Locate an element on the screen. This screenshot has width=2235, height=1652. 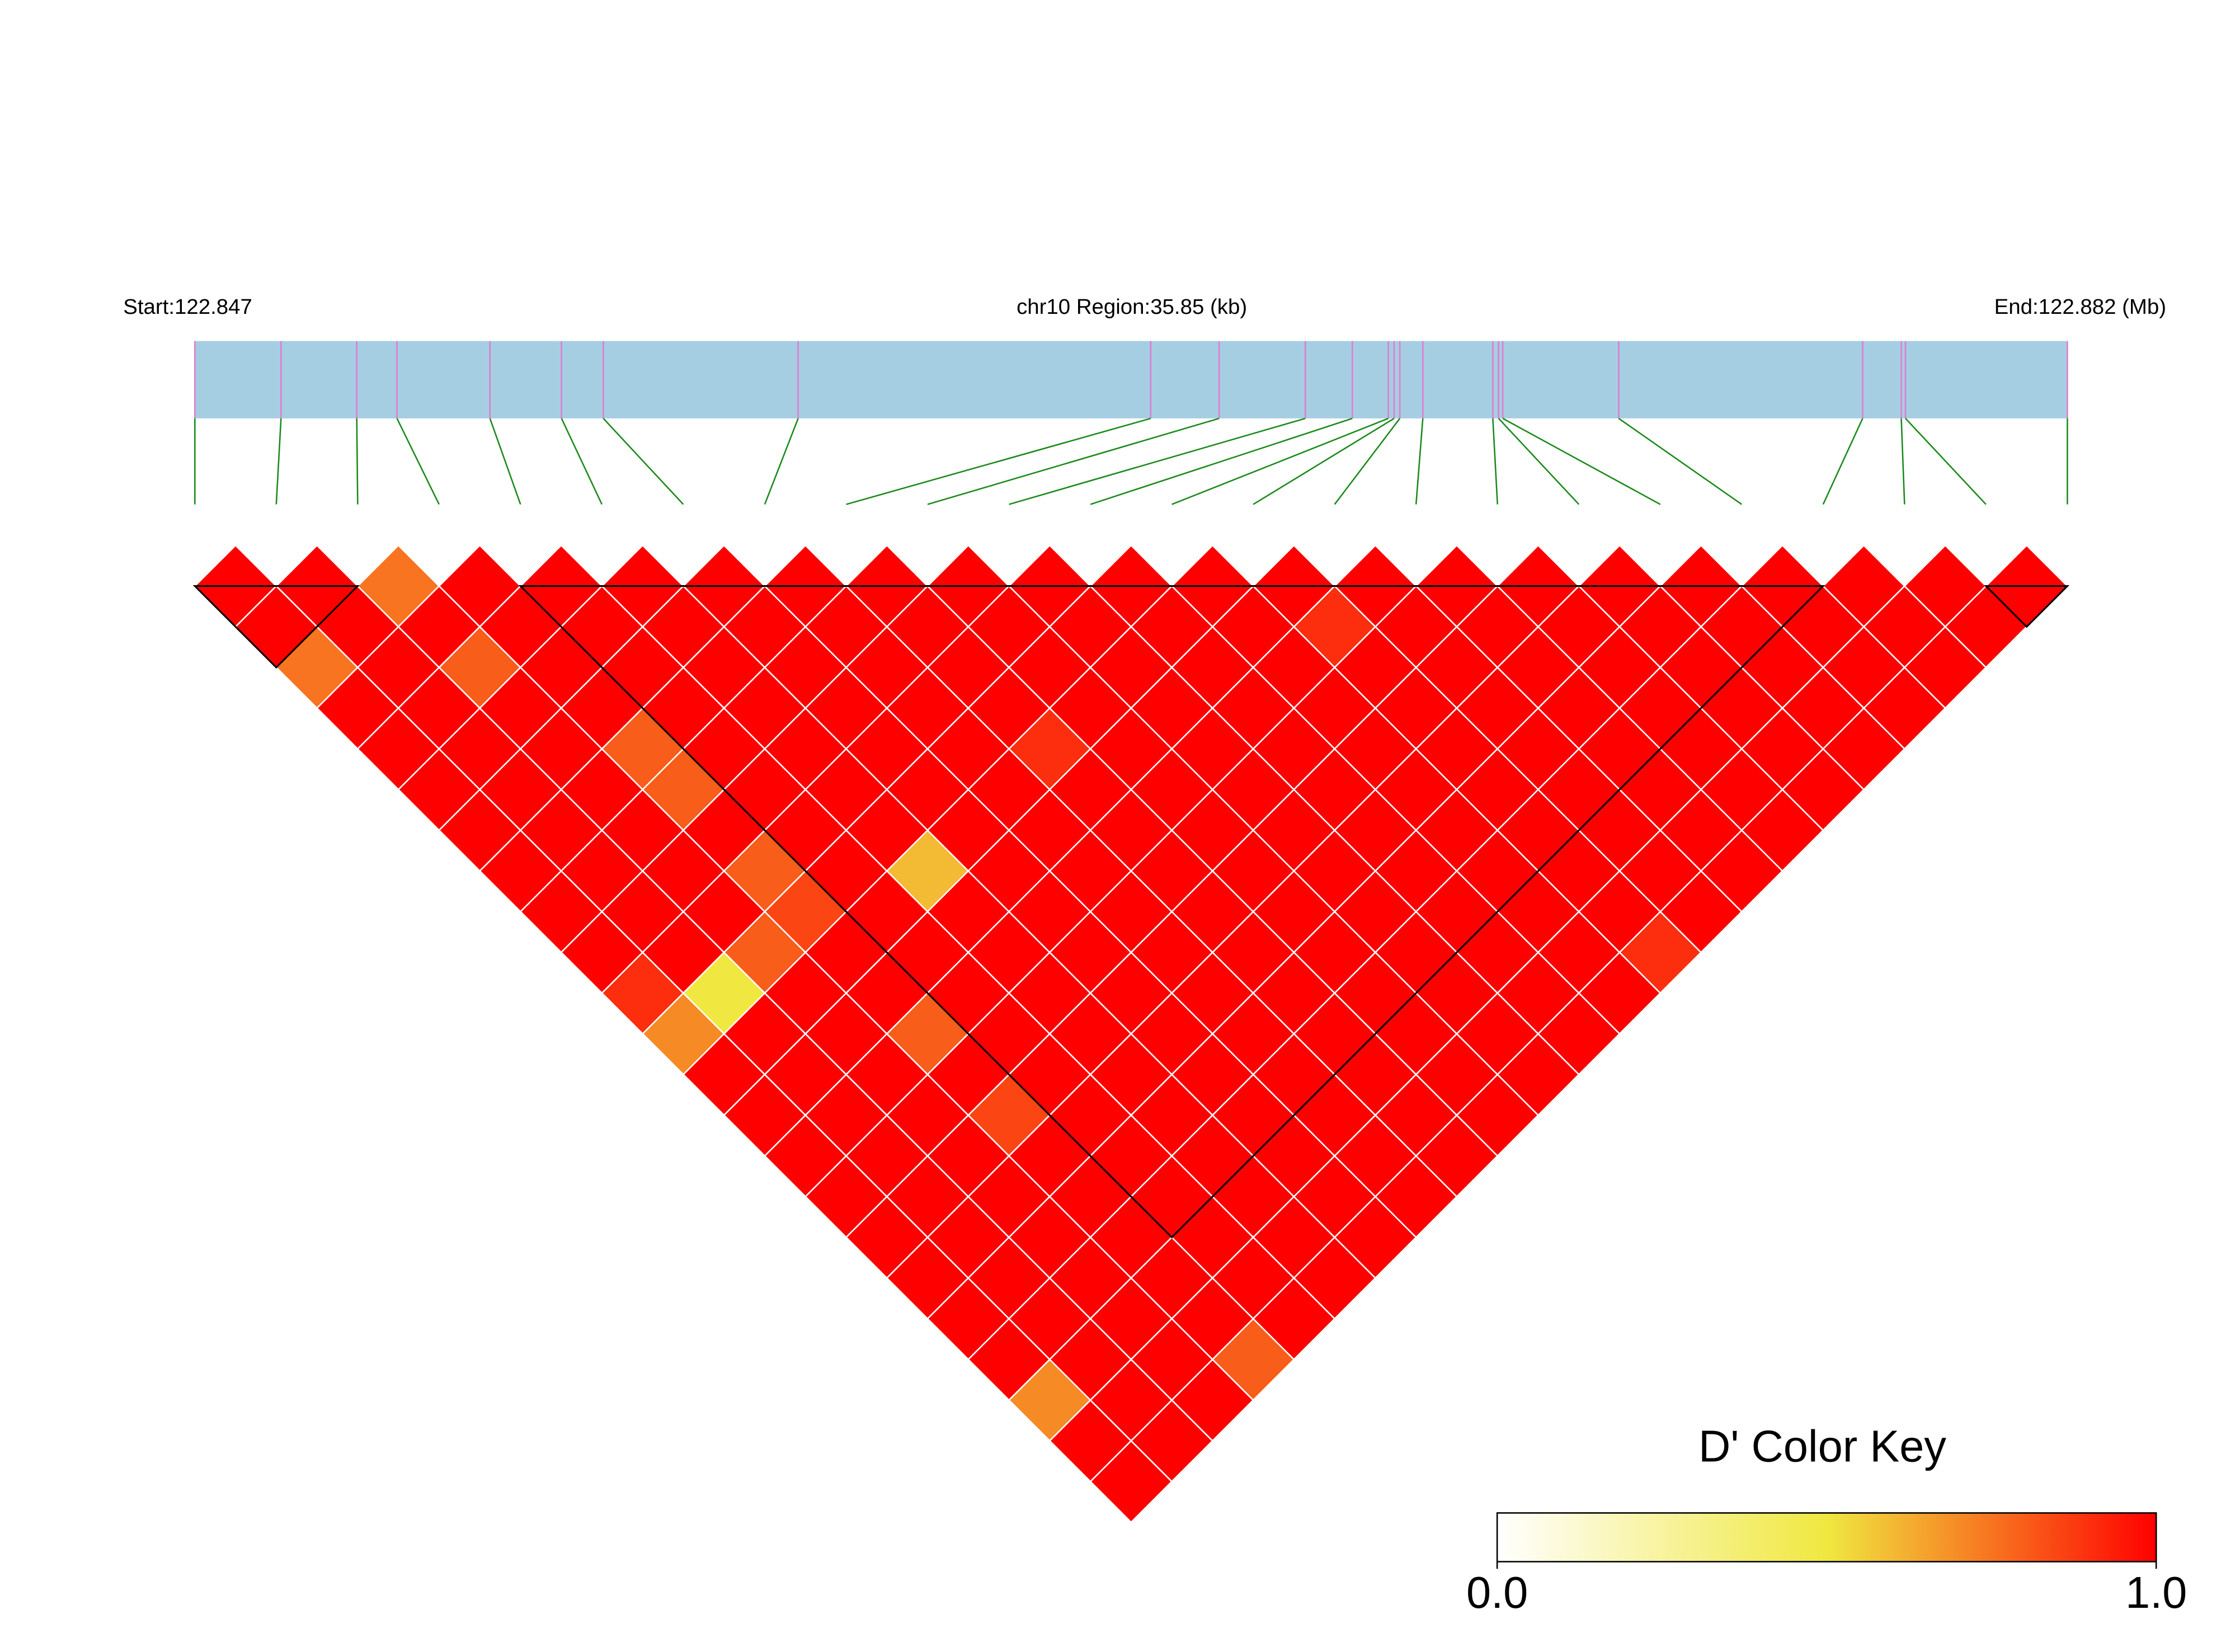
start-label: Start:122.847 is located at coordinates (187, 307).